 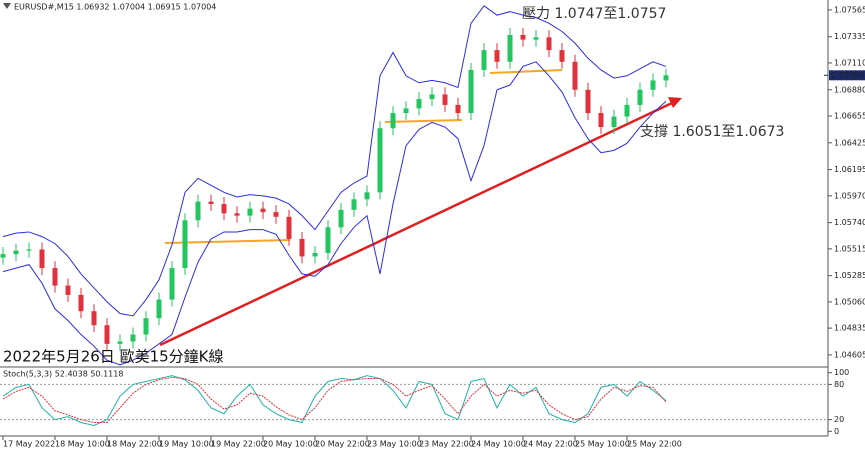 What do you see at coordinates (849, 62) in the screenshot?
I see `y-tick-label: 1.07110` at bounding box center [849, 62].